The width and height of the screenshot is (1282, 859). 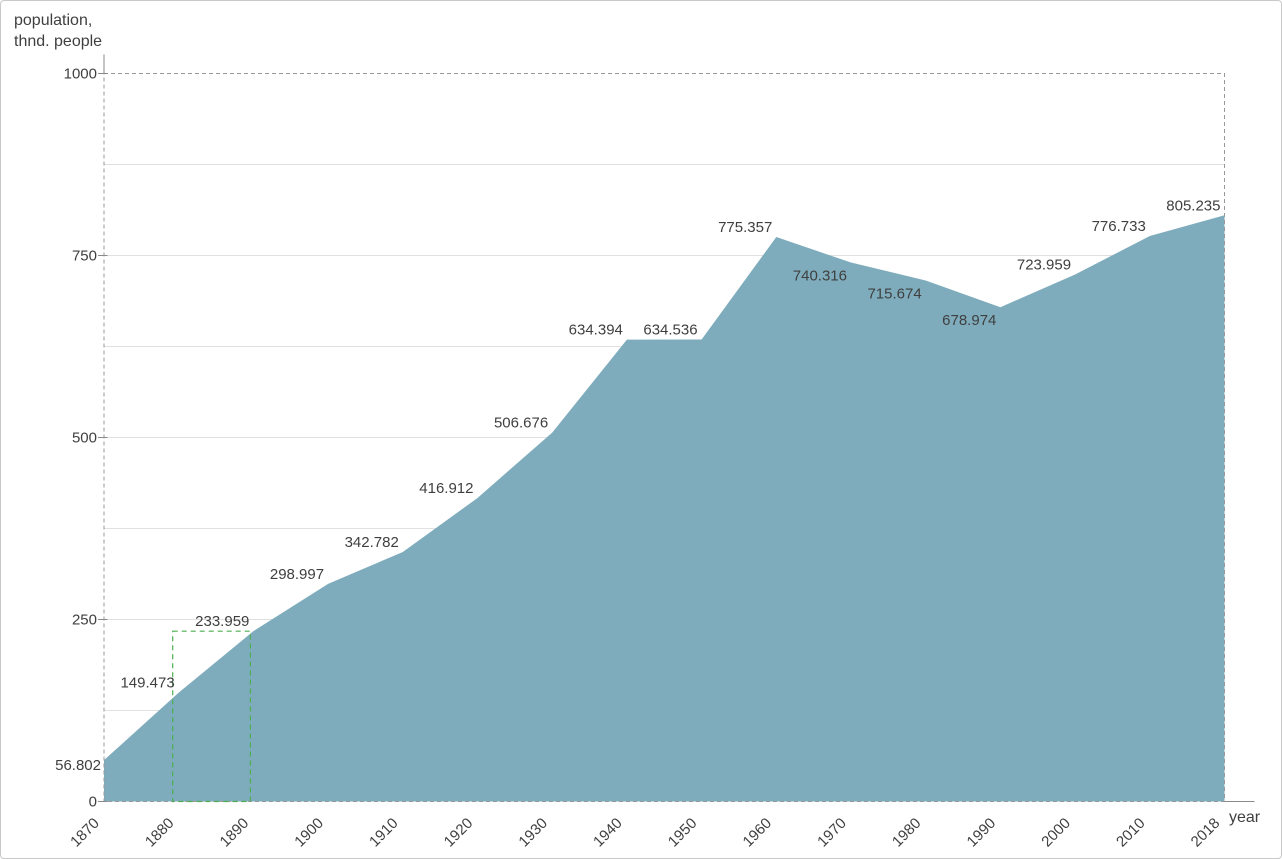 What do you see at coordinates (1206, 833) in the screenshot?
I see `x-tick-label: 2018` at bounding box center [1206, 833].